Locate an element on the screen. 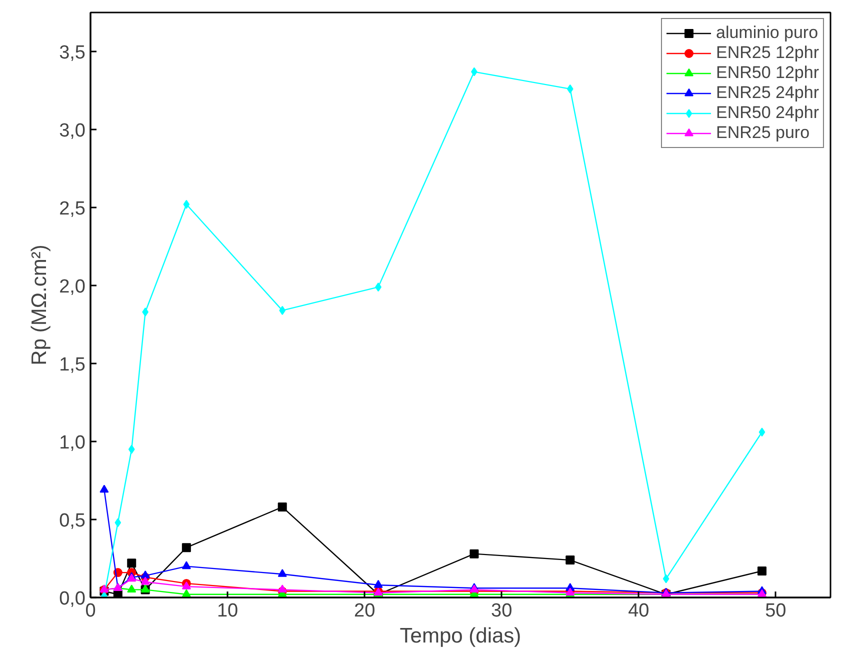  legend-label: ENR25 24phr is located at coordinates (767, 93).